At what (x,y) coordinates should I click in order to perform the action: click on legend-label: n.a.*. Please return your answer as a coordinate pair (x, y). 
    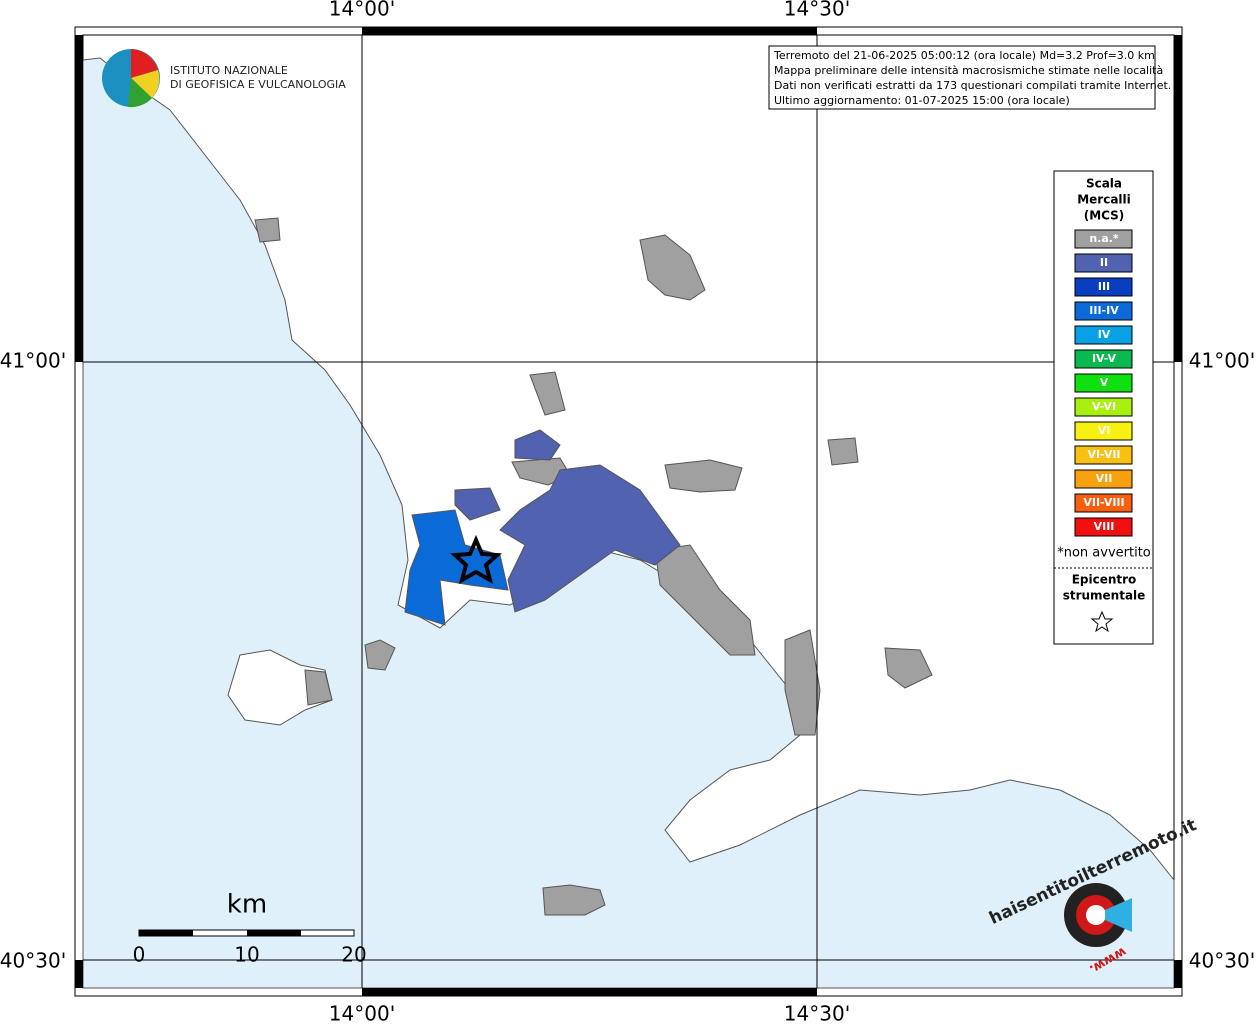
    Looking at the image, I should click on (1104, 238).